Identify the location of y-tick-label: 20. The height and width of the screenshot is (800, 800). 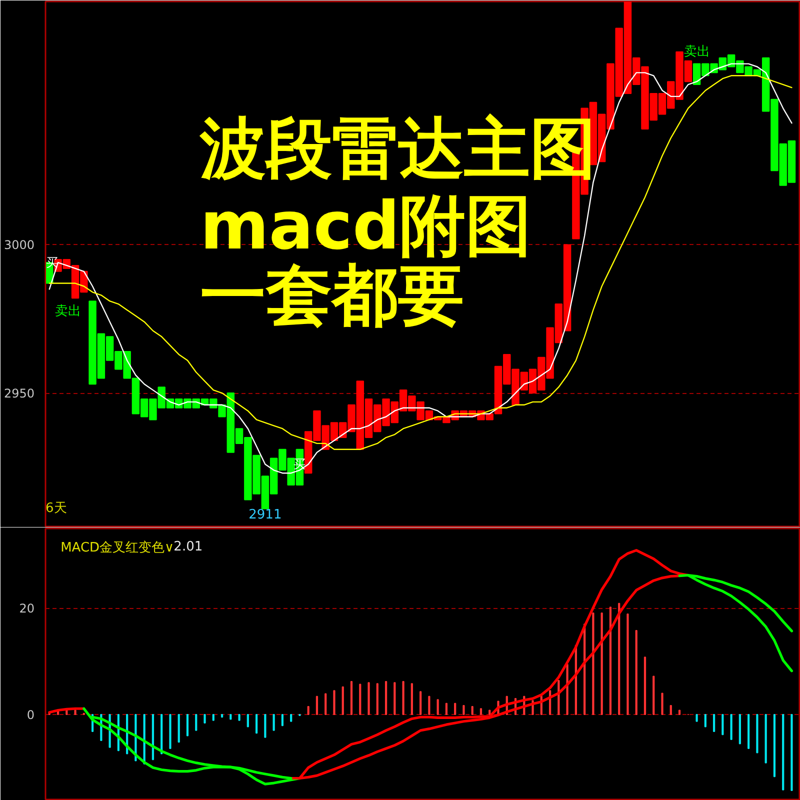
(27, 609).